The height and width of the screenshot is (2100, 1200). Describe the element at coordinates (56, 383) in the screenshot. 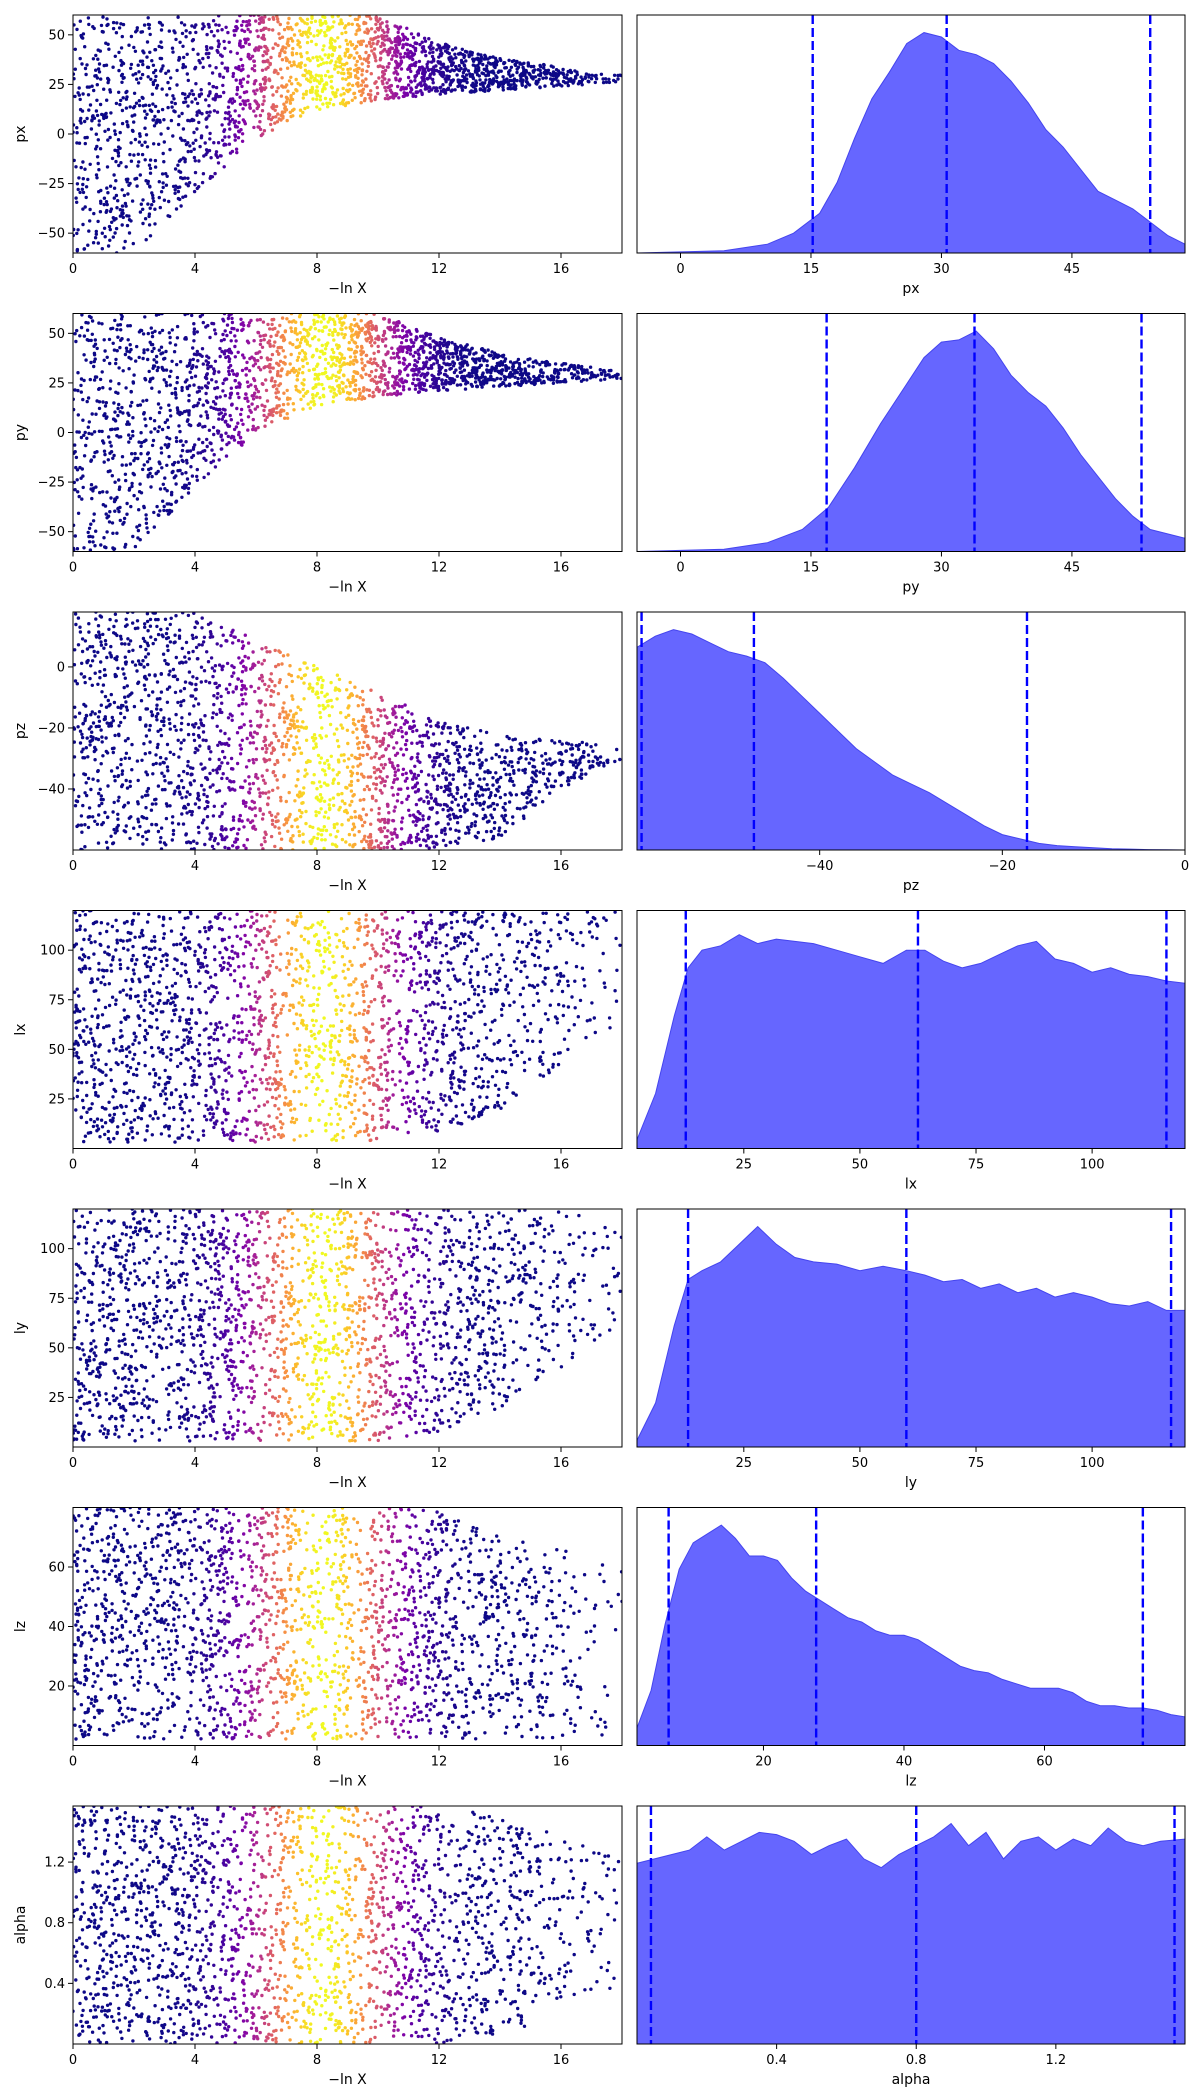

I see `y-tick-label: 25` at that location.